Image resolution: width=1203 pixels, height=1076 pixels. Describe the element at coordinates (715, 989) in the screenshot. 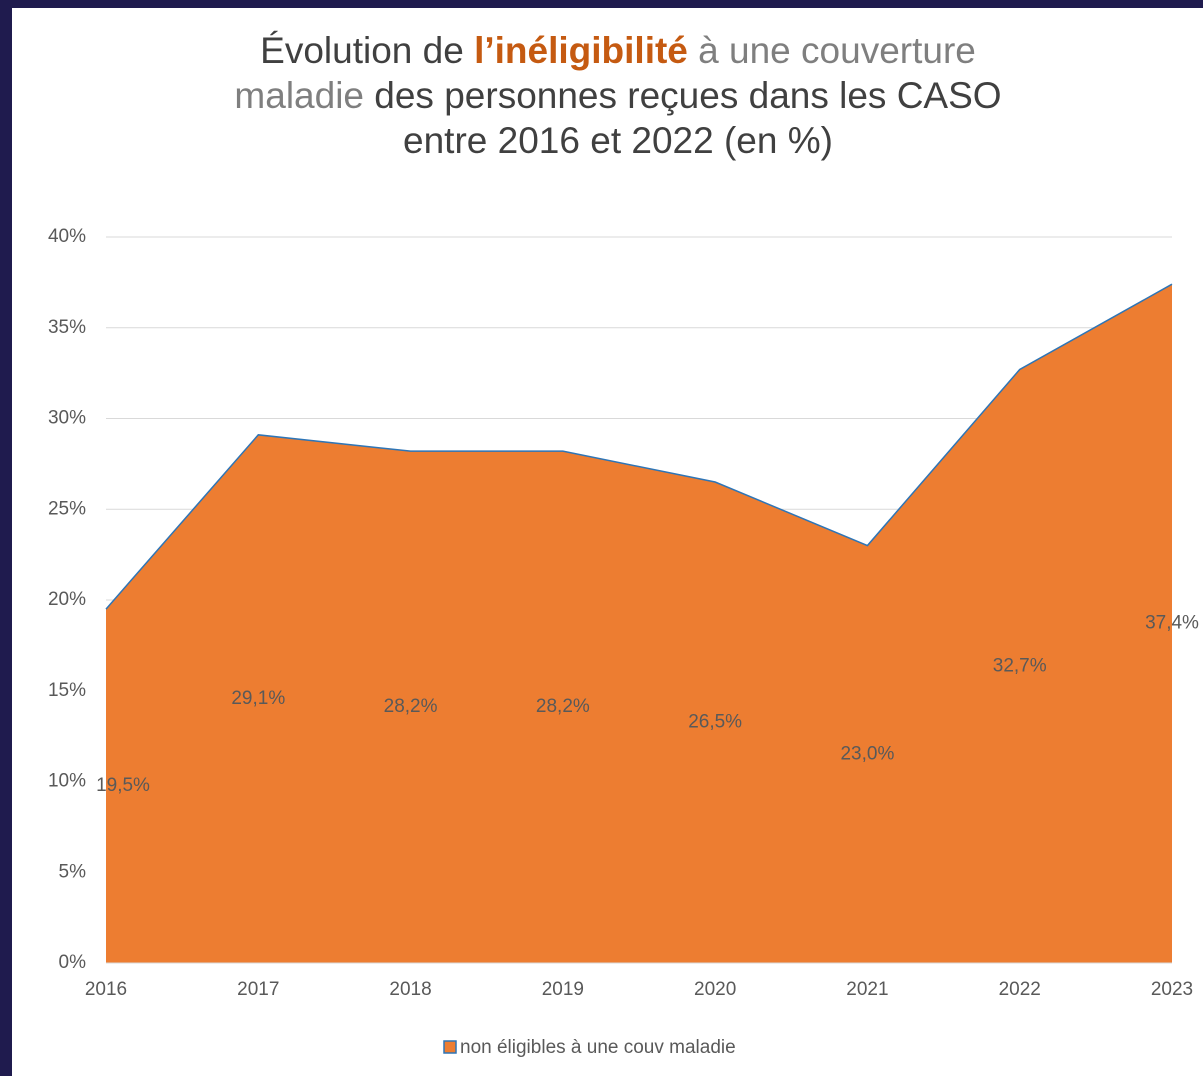

I see `x-tick-label: 2020` at that location.